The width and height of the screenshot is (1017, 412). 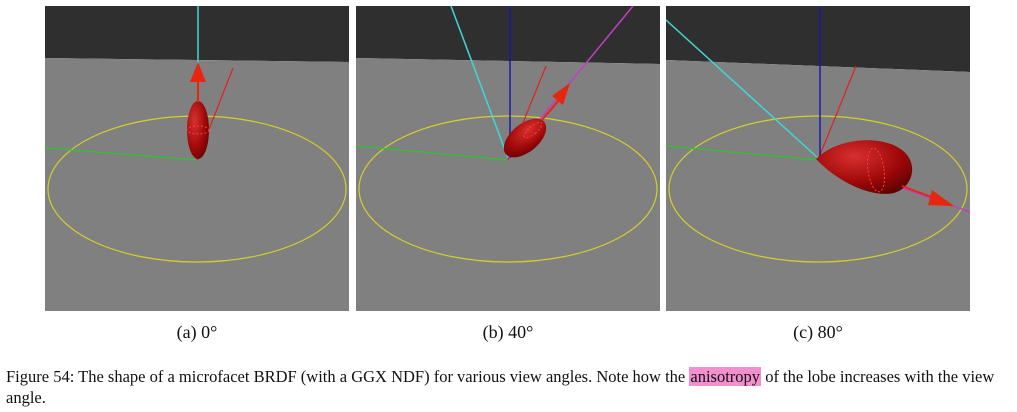 I want to click on subcaption-b: (b) 40°, so click(x=508, y=332).